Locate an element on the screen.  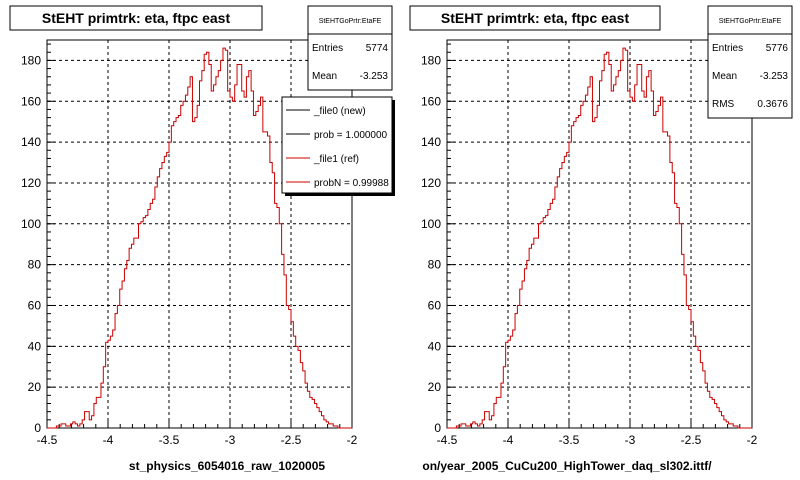
right-title-box is located at coordinates (535, 18).